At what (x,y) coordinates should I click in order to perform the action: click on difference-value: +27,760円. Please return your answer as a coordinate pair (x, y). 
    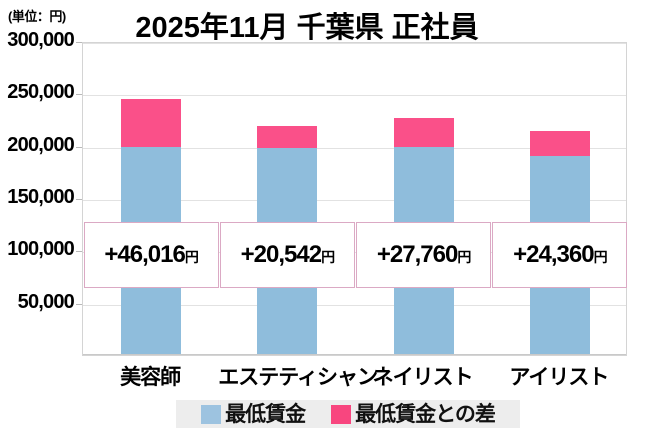
    Looking at the image, I should click on (423, 254).